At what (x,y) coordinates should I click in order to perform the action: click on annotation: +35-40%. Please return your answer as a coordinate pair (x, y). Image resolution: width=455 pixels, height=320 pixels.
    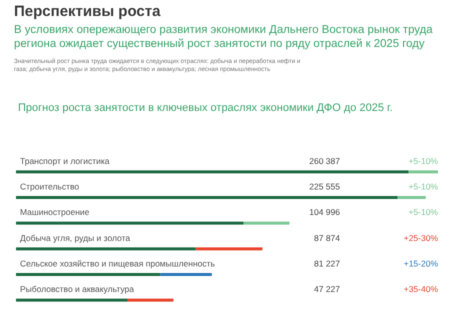
    Looking at the image, I should click on (421, 289).